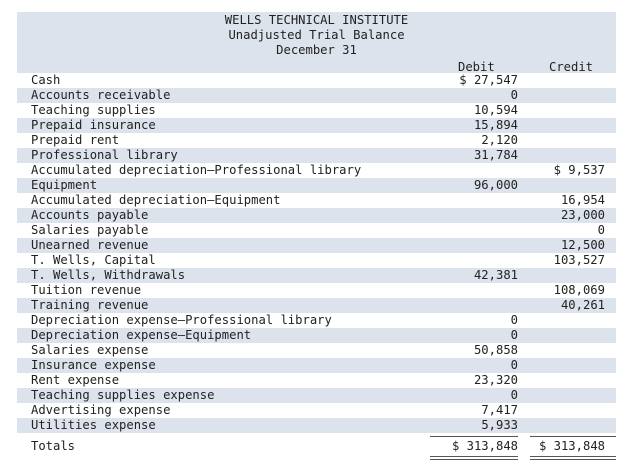 This screenshot has height=467, width=625. I want to click on account-name: Rent expense, so click(75, 380).